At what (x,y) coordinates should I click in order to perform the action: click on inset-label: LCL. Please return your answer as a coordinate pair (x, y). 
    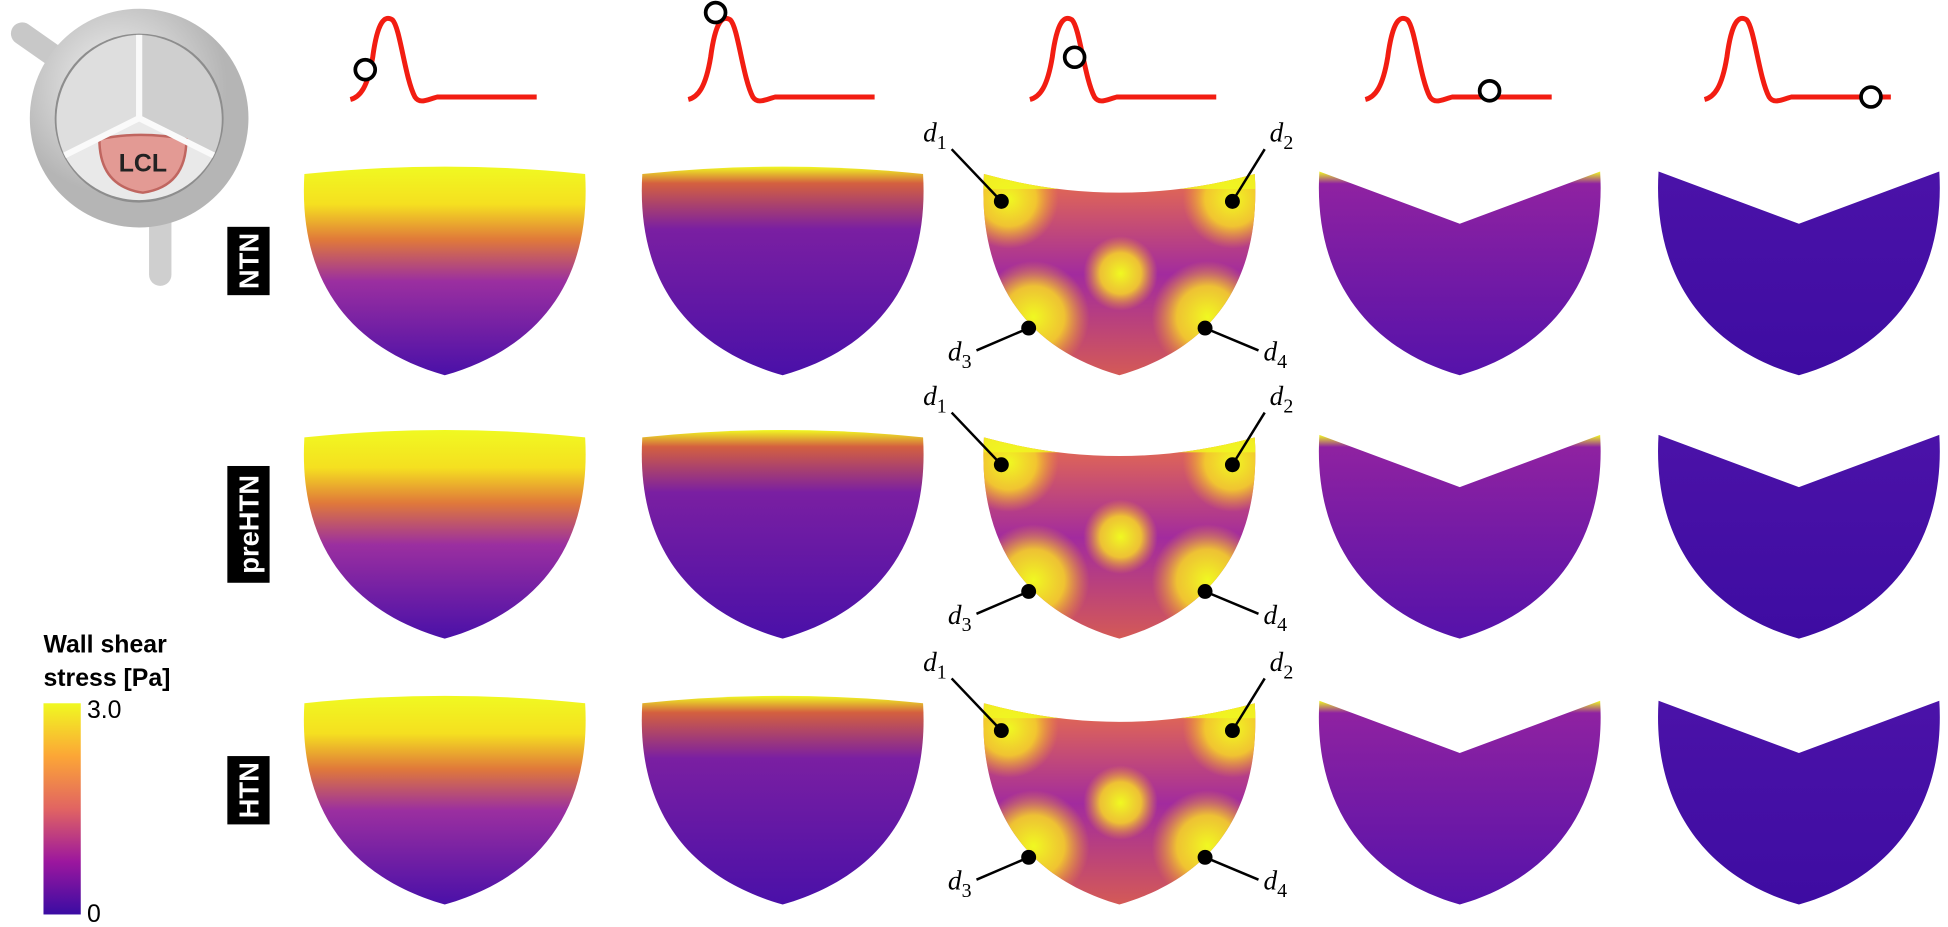
    Looking at the image, I should click on (143, 164).